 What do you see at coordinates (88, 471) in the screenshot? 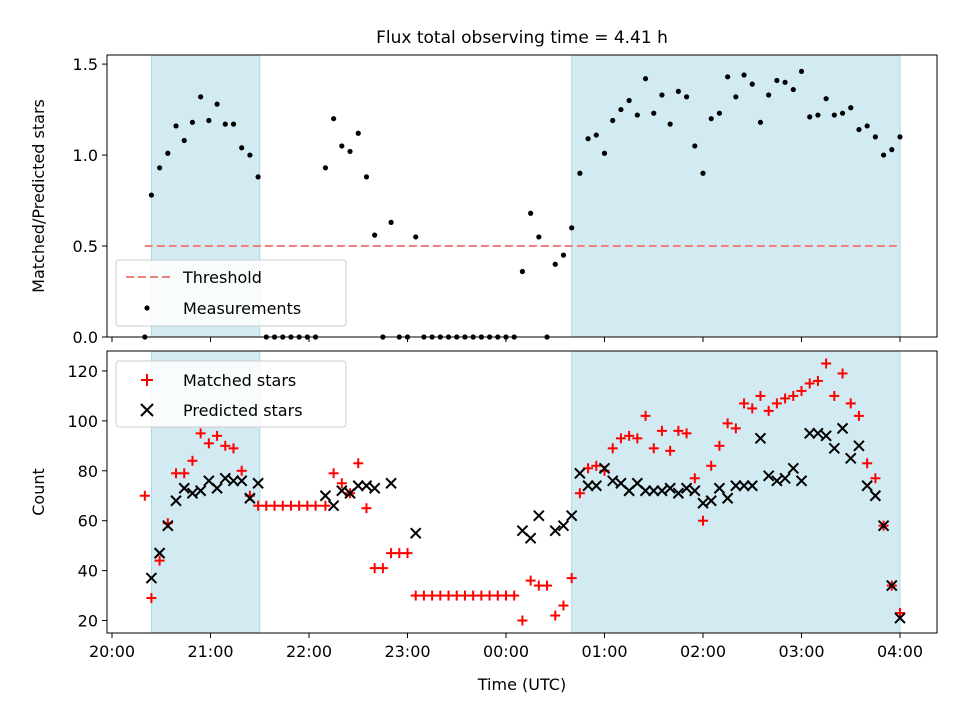
I see `y-tick-label: 80` at bounding box center [88, 471].